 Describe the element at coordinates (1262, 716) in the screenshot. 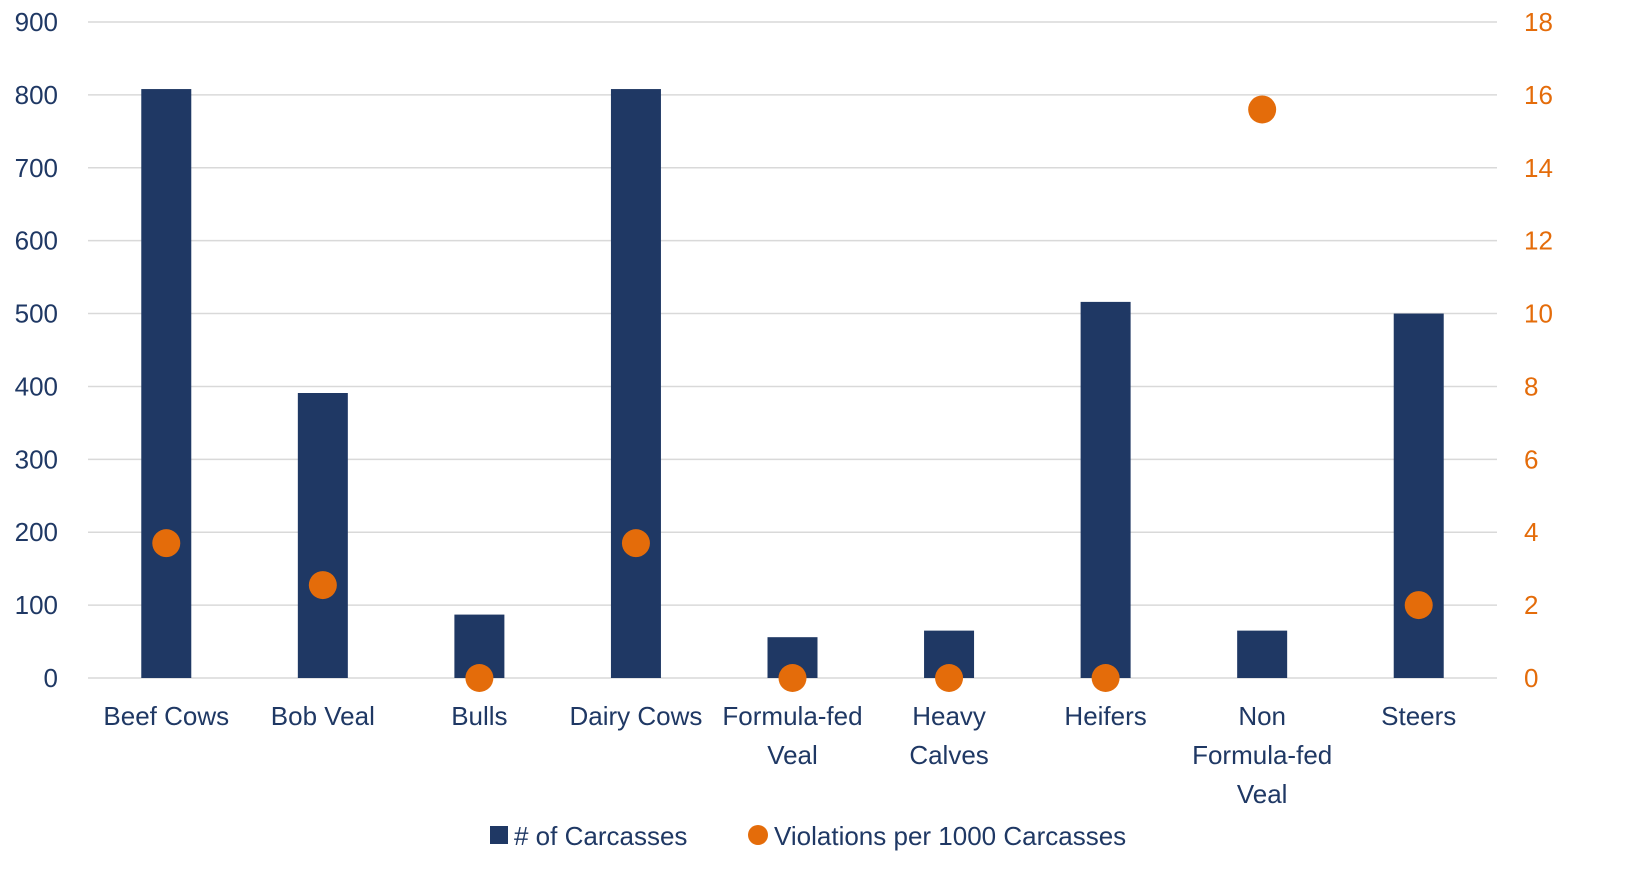

I see `category-label-line: Non` at that location.